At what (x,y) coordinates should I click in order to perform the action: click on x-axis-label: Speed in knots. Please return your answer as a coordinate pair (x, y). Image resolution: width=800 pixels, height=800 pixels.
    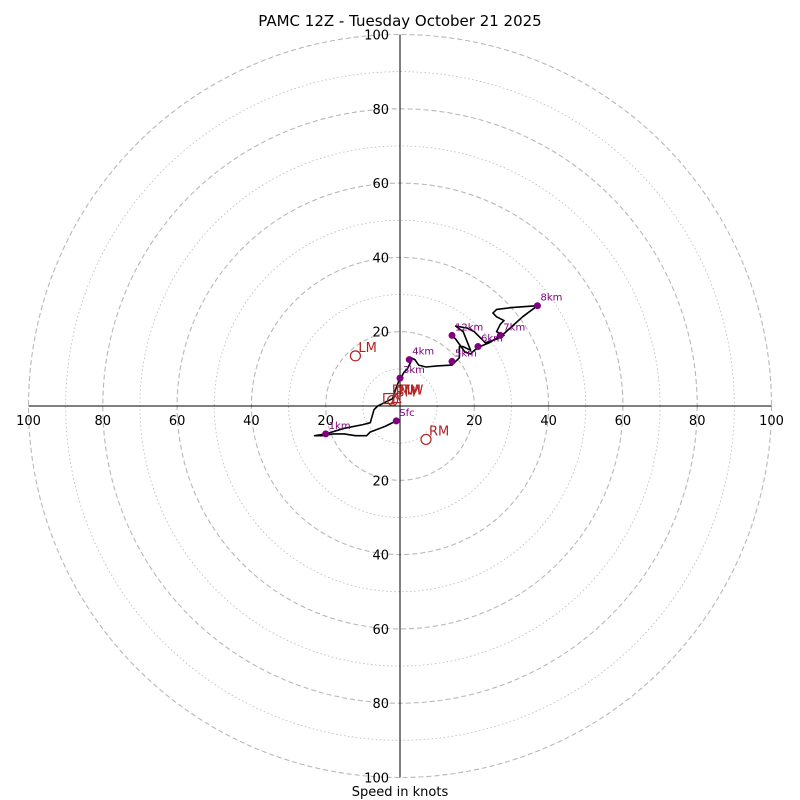
    Looking at the image, I should click on (400, 792).